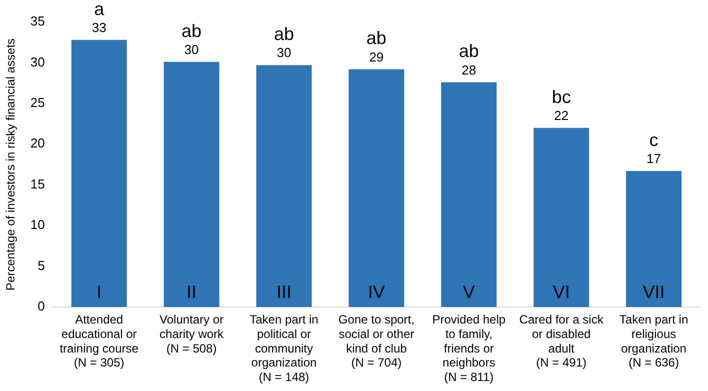 The height and width of the screenshot is (391, 708). Describe the element at coordinates (561, 115) in the screenshot. I see `data-label: 22` at that location.